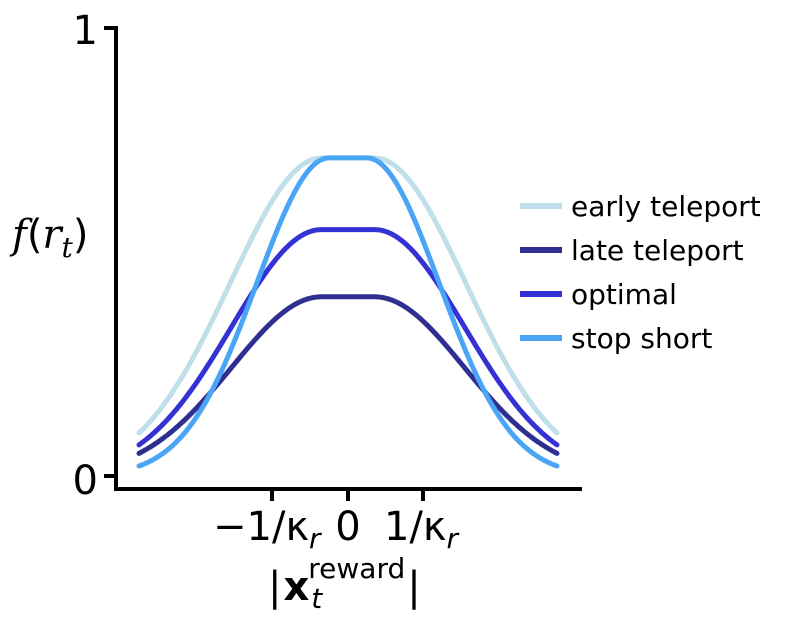 The width and height of the screenshot is (800, 621). Describe the element at coordinates (347, 527) in the screenshot. I see `x-tick-label-zero: 0` at that location.